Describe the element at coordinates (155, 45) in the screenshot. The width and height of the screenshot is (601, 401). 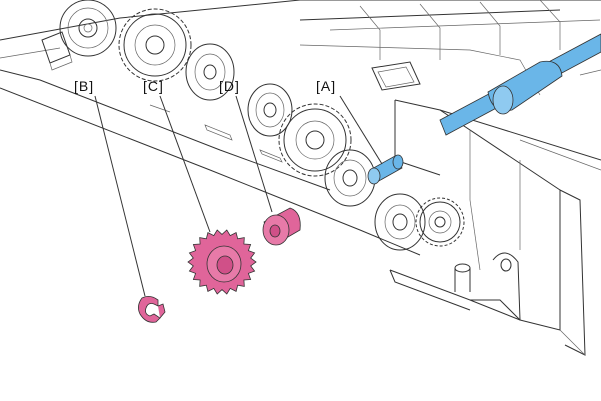
I see `gear-large-top` at that location.